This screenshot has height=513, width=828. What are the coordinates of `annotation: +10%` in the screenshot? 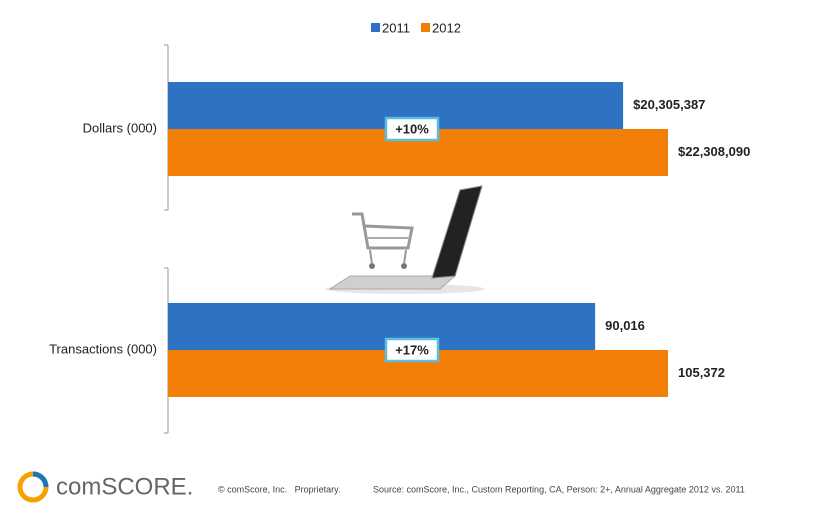 It's located at (412, 128).